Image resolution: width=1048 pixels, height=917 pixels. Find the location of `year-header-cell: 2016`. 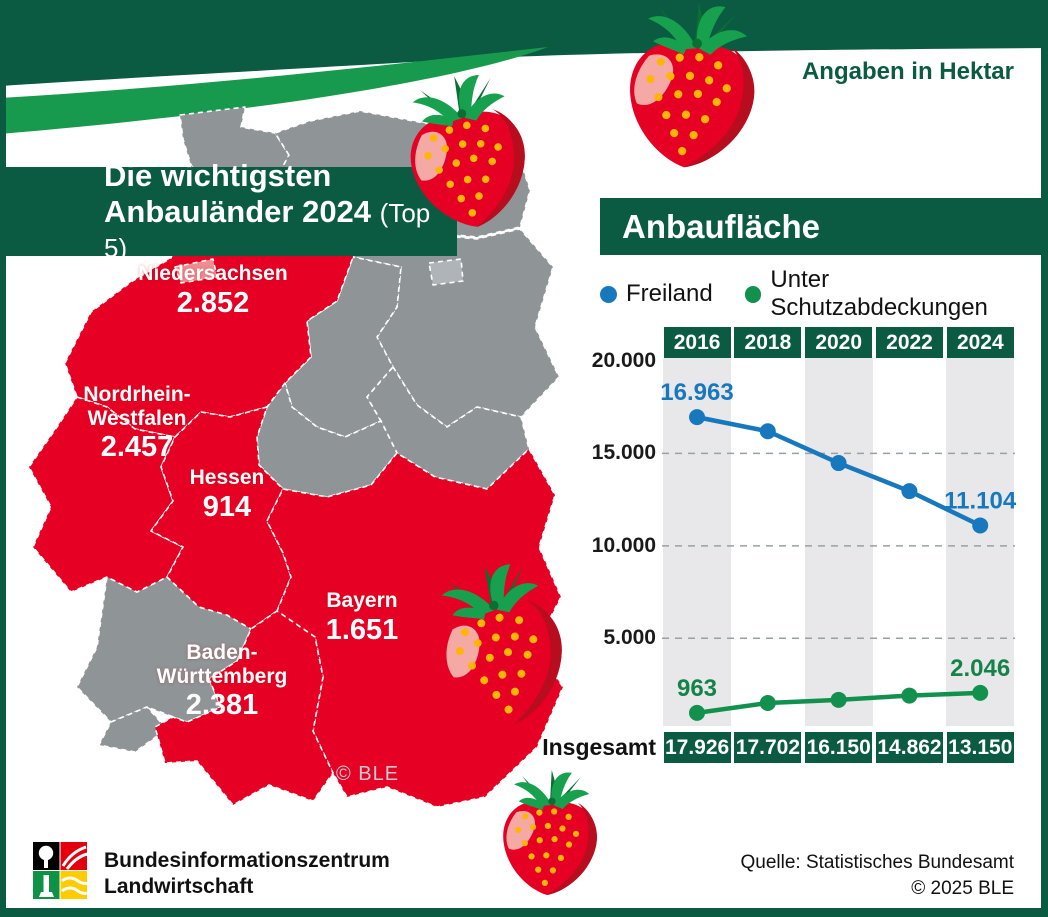

year-header-cell: 2016 is located at coordinates (697, 342).